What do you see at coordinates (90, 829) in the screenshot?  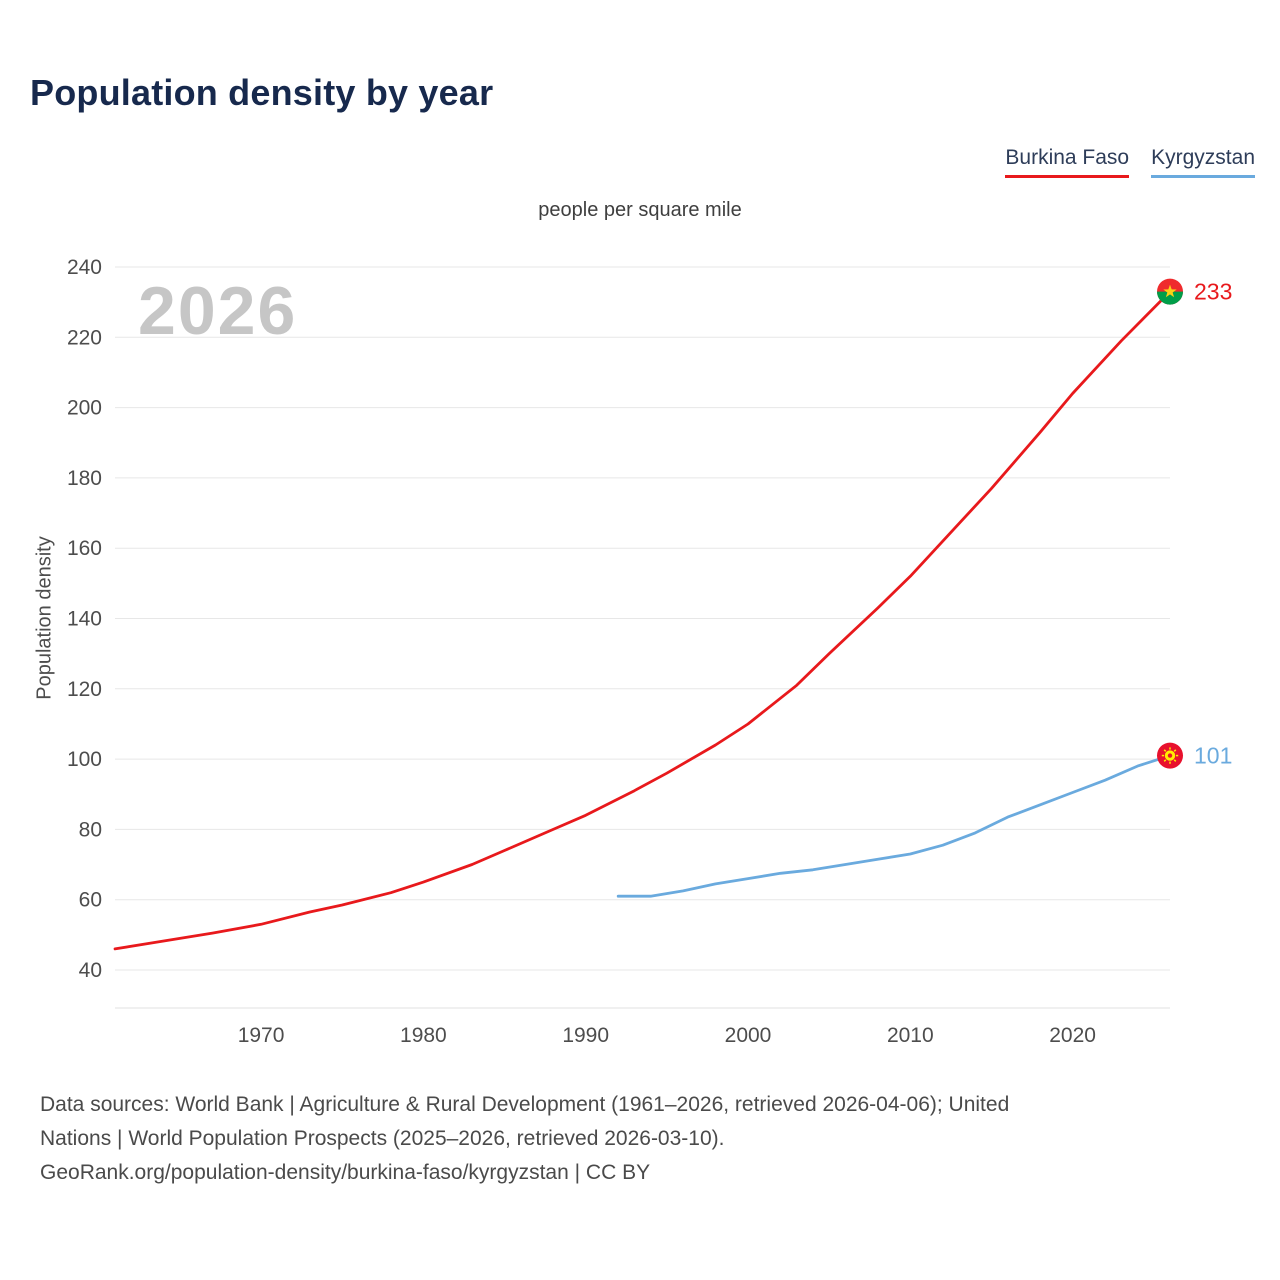 I see `y-tick-label: 80` at bounding box center [90, 829].